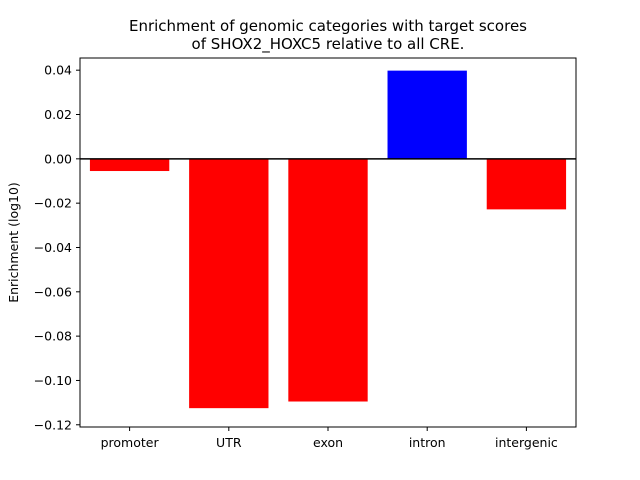 This screenshot has height=480, width=640. I want to click on x-axis-ticks: promoter UTR exon intron intergenic, so click(329, 438).